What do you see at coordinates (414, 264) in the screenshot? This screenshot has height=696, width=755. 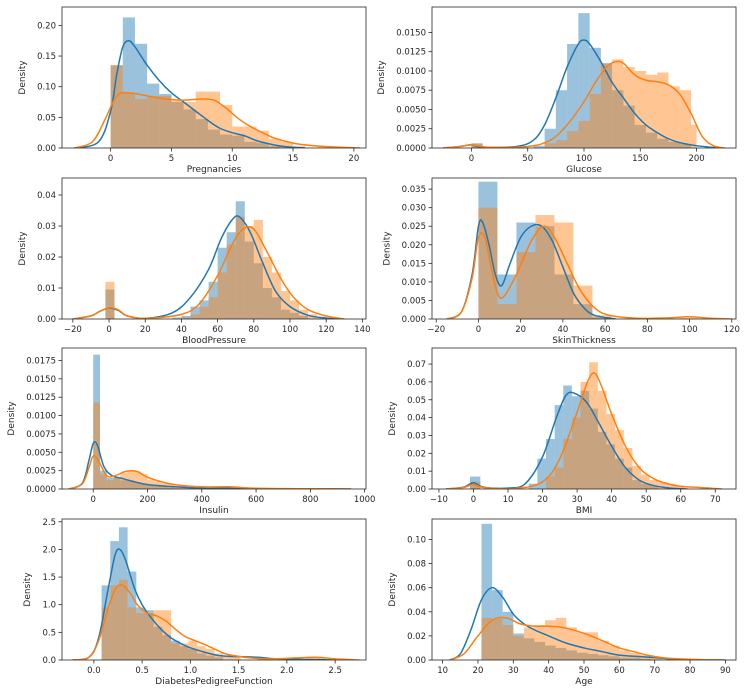 I see `y-tick-label: 0.015` at bounding box center [414, 264].